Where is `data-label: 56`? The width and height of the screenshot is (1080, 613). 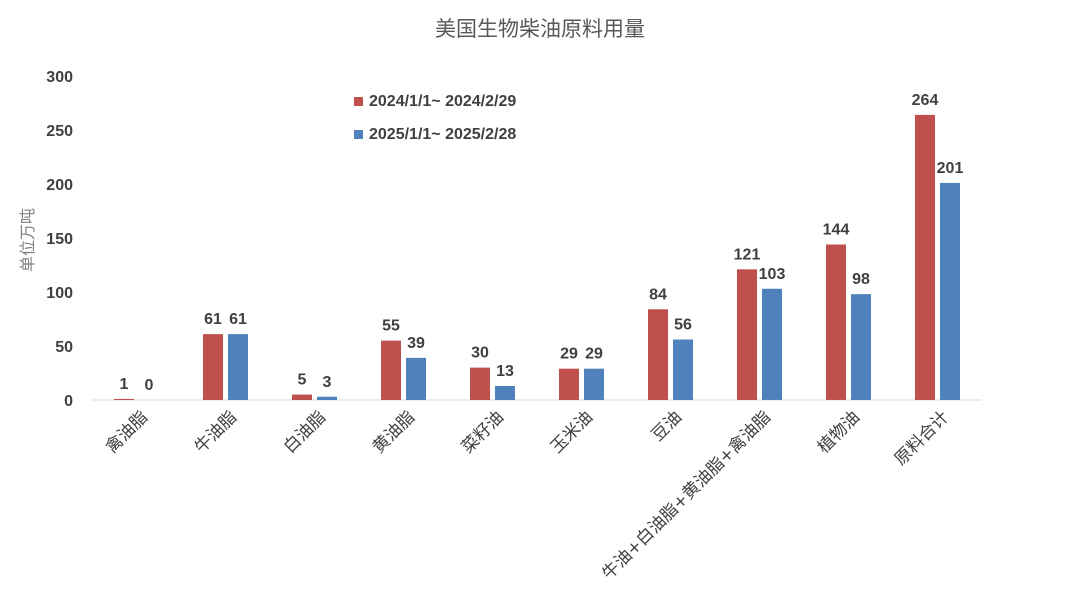
data-label: 56 is located at coordinates (683, 325).